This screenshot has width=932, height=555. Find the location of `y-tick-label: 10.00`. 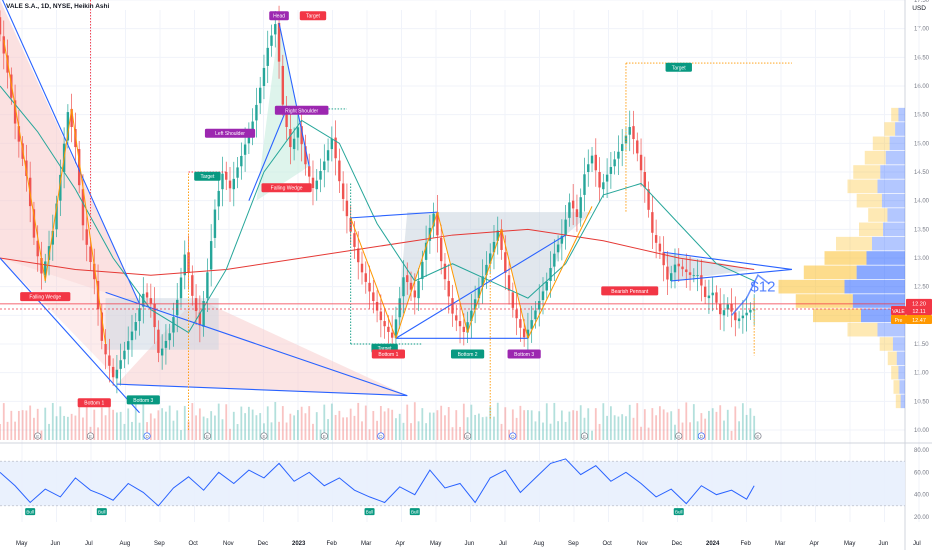

y-tick-label: 10.00 is located at coordinates (922, 431).